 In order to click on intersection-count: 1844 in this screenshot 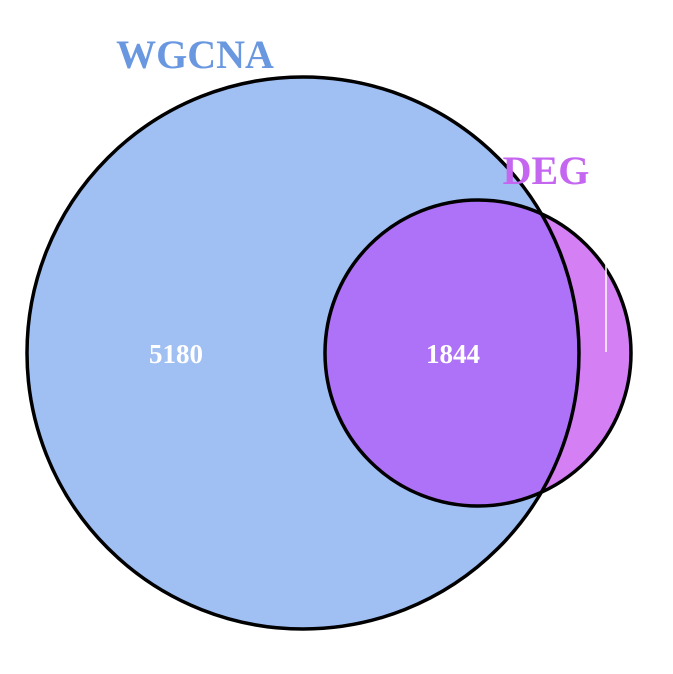, I will do `click(453, 354)`.